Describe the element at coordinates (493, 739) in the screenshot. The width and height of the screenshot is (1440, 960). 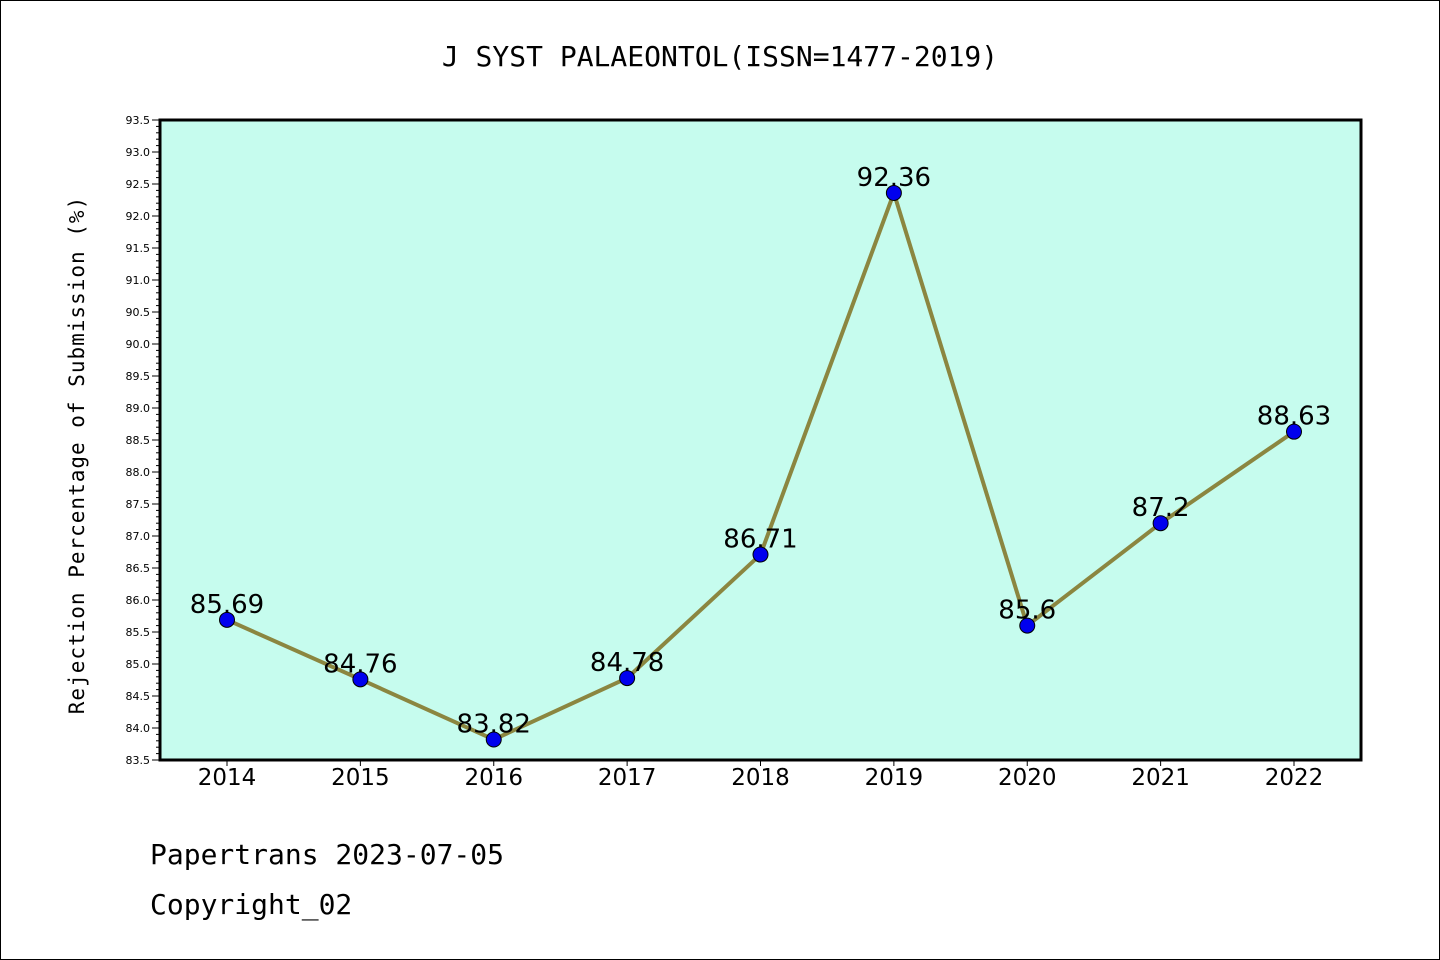
I see `data-point-2016` at that location.